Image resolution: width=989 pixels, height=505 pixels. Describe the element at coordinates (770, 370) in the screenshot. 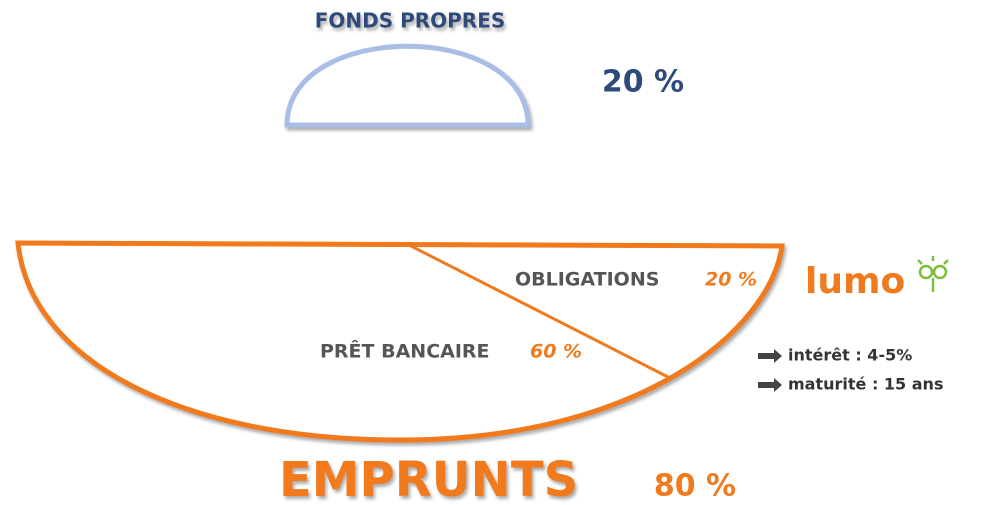

I see `arrow` at that location.